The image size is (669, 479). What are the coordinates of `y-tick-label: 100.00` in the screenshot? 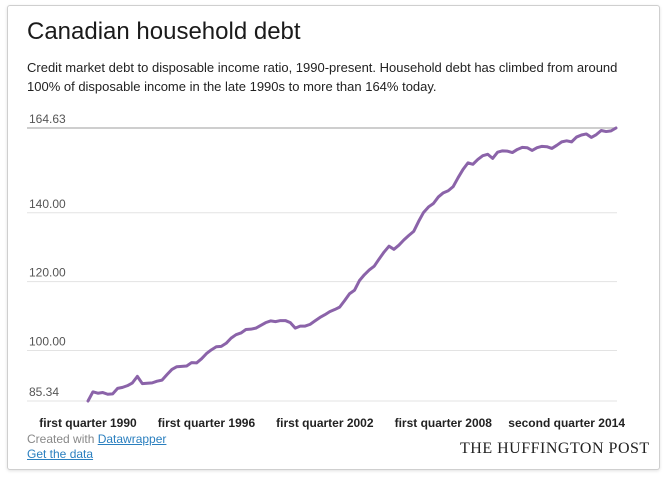 It's located at (47, 342).